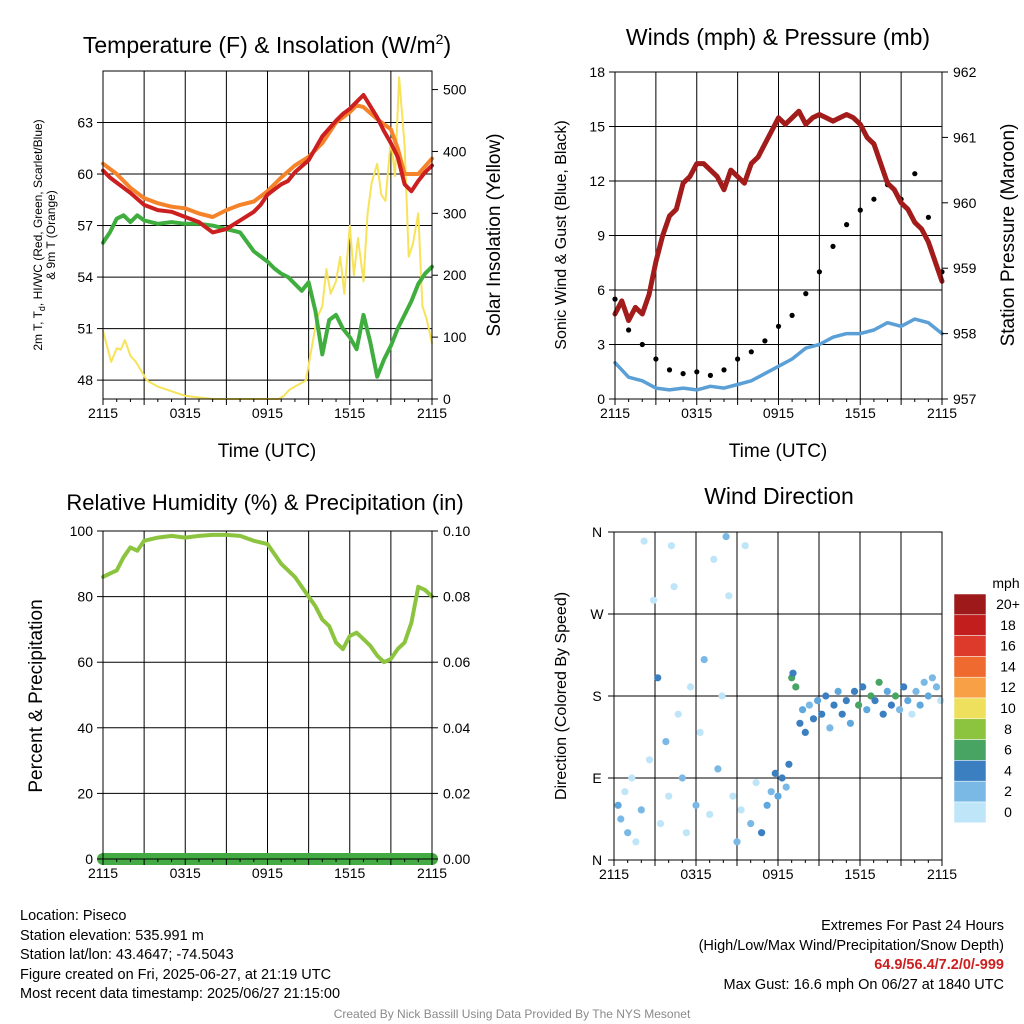 The width and height of the screenshot is (1024, 1024). Describe the element at coordinates (455, 337) in the screenshot. I see `temp-y2tick-label: 100` at that location.